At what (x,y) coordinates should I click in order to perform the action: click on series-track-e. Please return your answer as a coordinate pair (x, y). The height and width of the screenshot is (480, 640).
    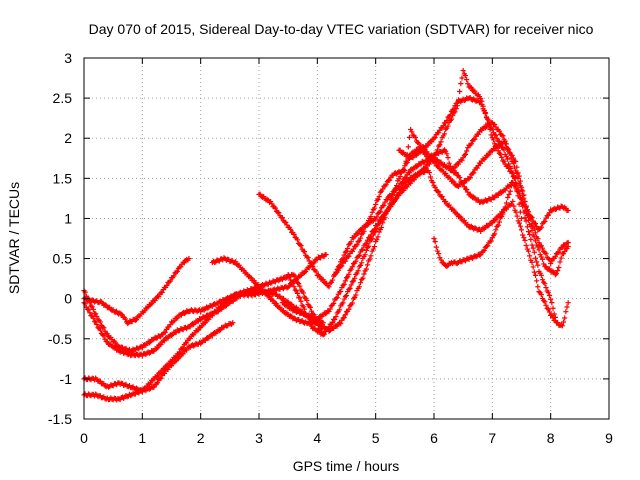
    Looking at the image, I should click on (203, 337).